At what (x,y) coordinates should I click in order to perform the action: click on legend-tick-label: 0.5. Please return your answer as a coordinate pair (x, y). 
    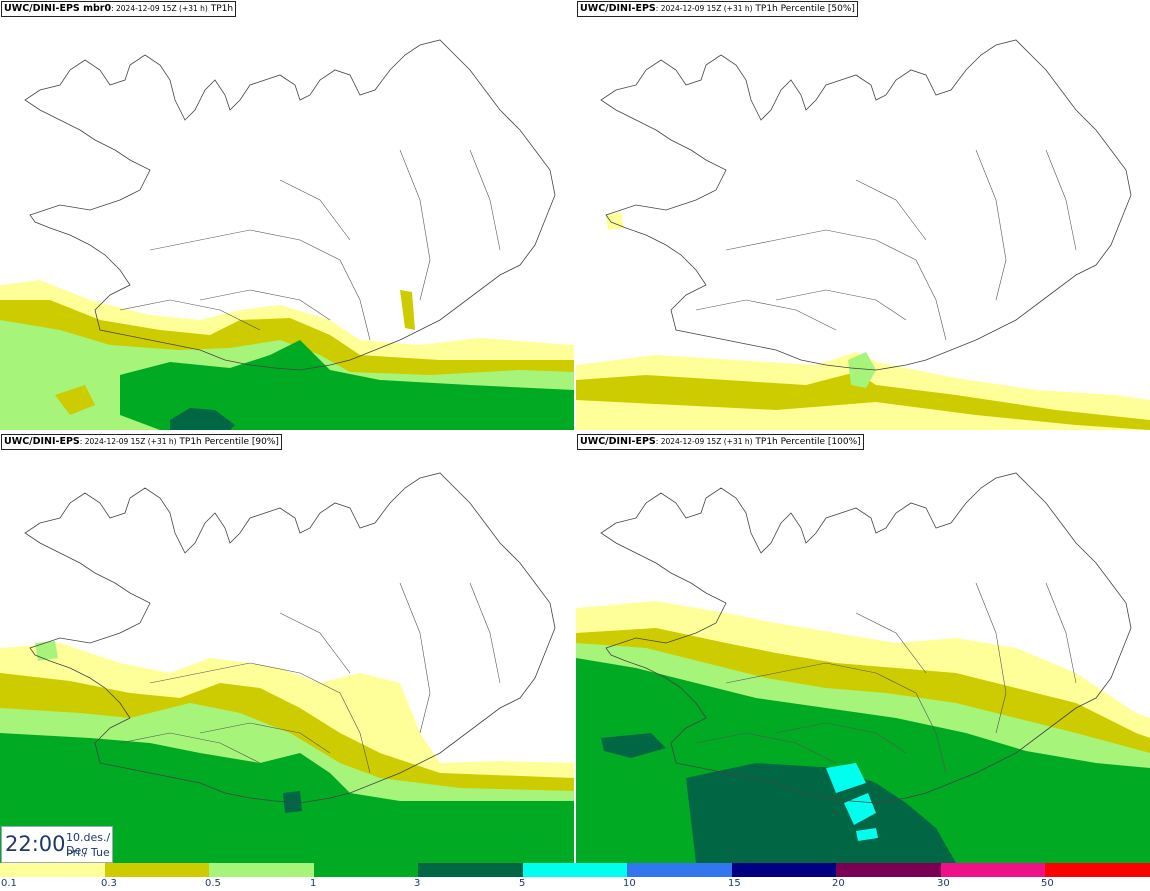
    Looking at the image, I should click on (213, 883).